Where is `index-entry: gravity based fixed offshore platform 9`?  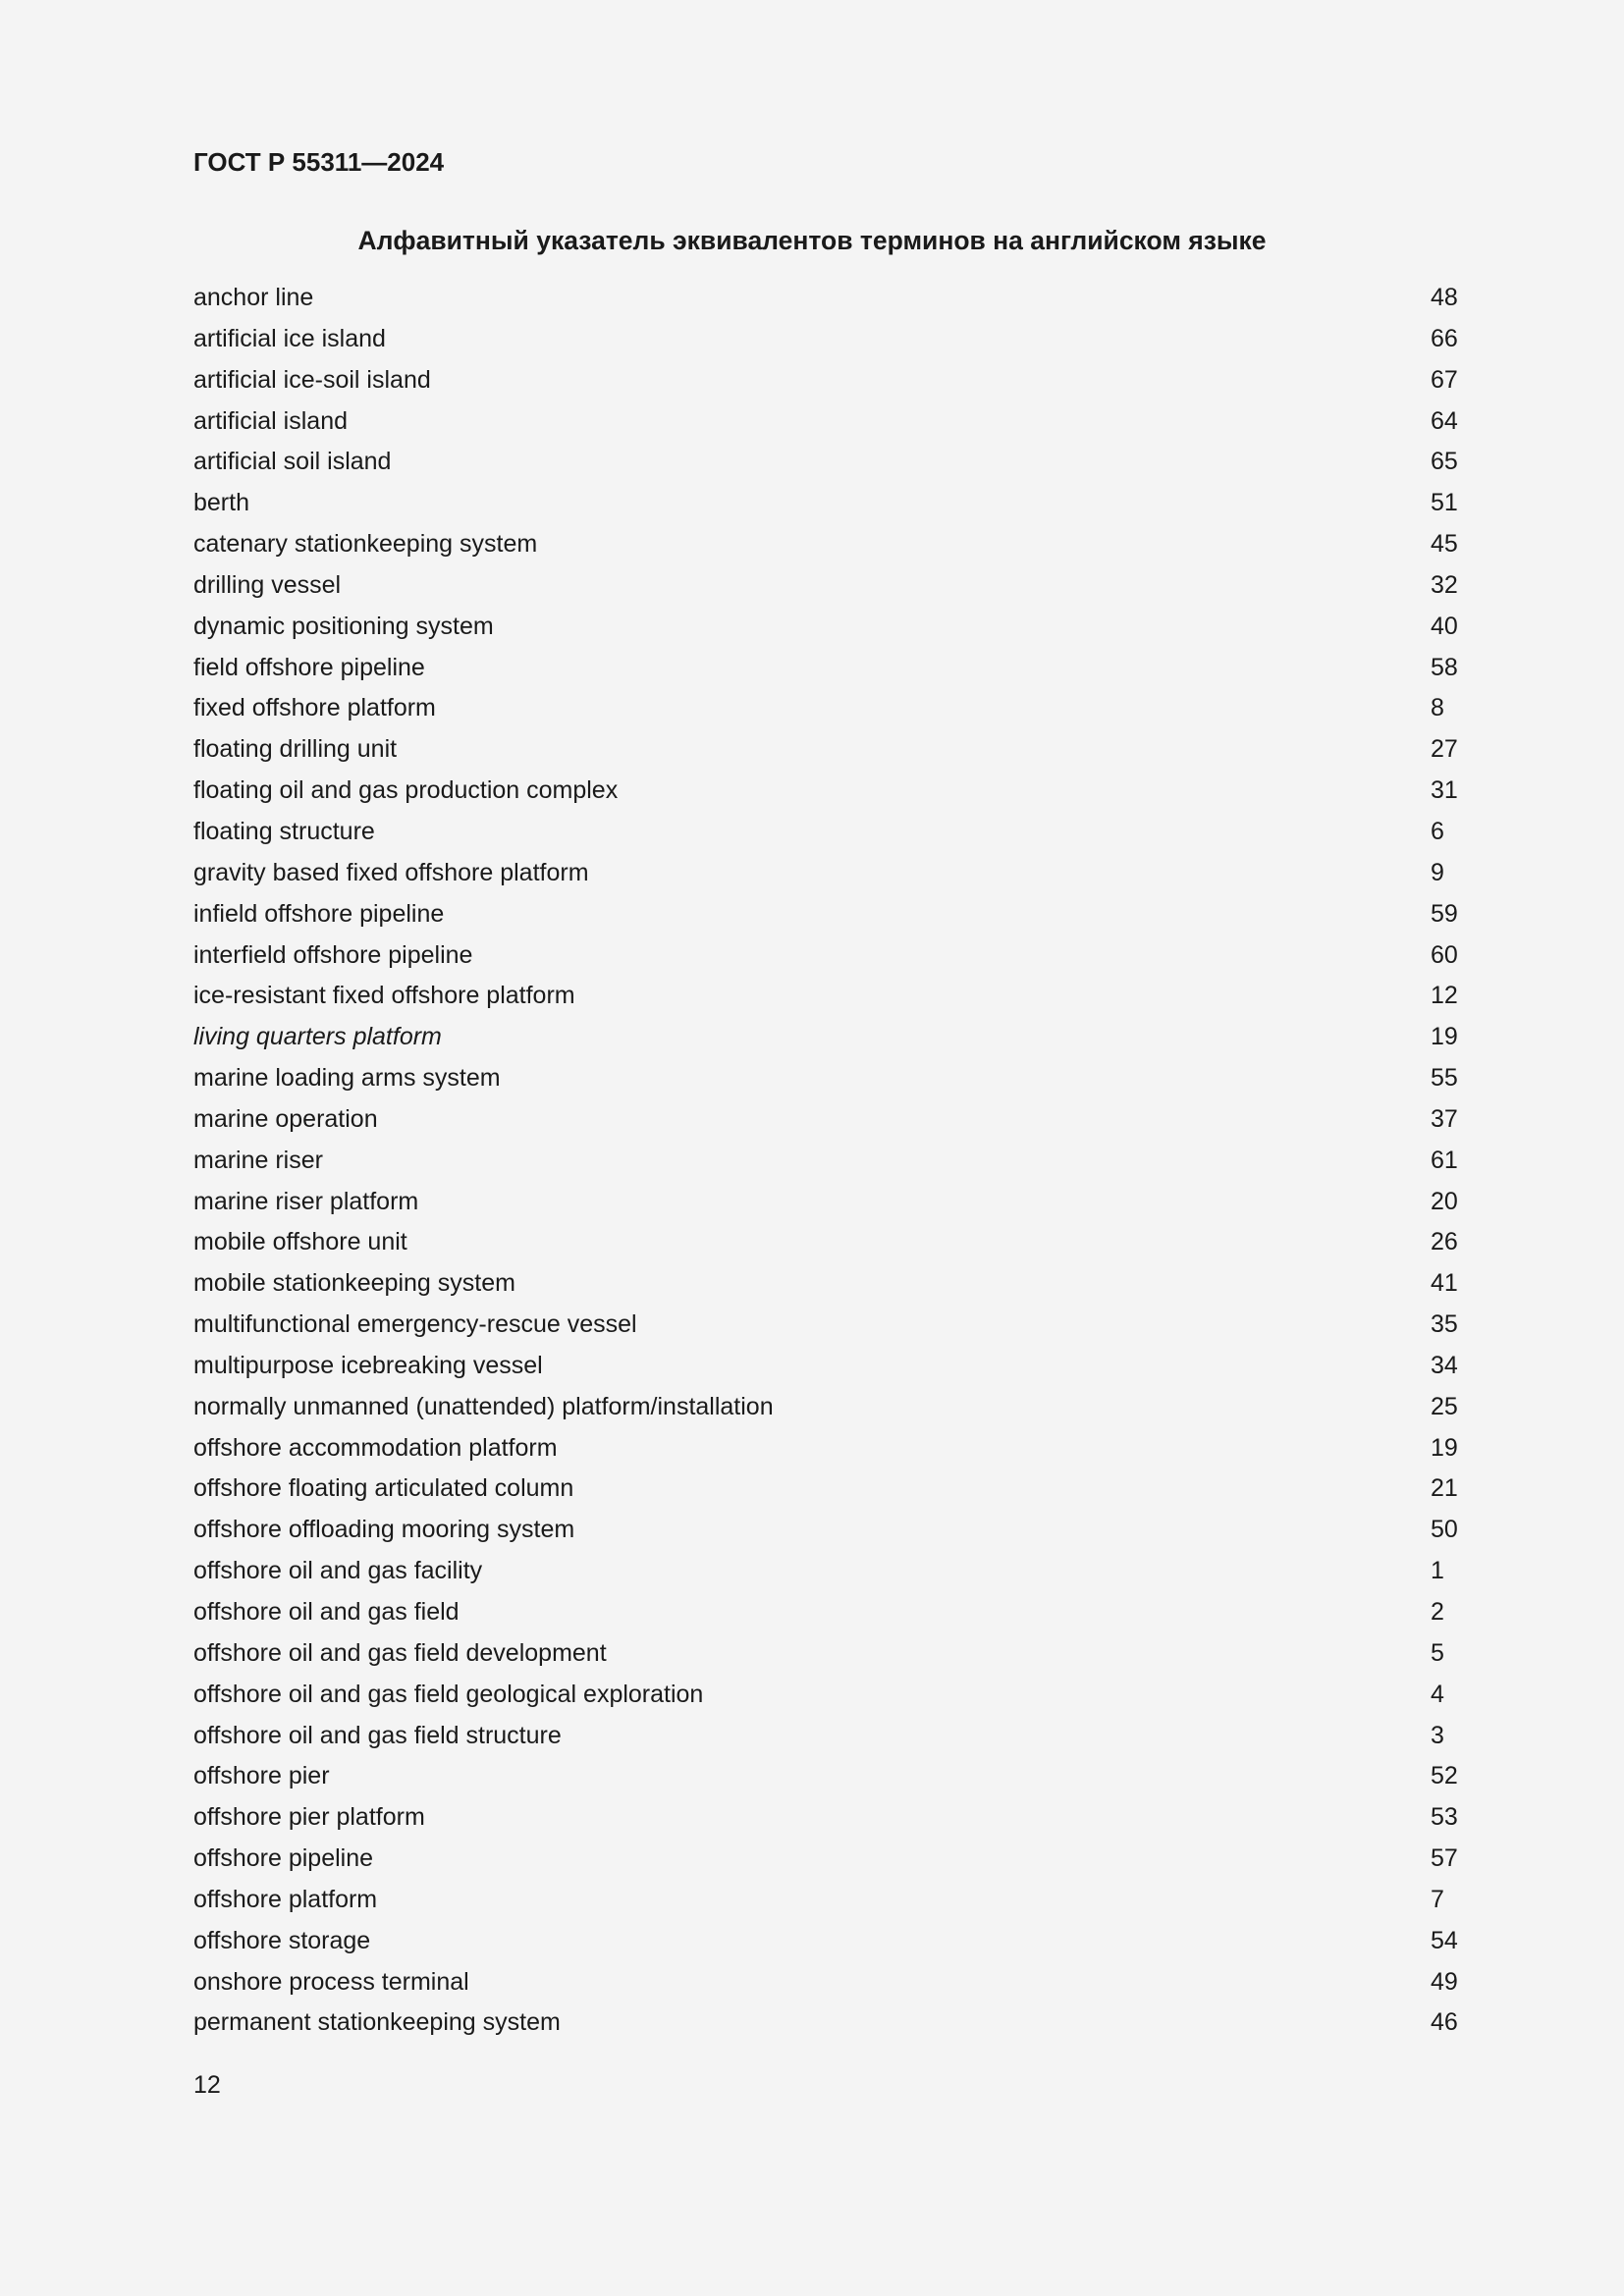 index-entry: gravity based fixed offshore platform 9 is located at coordinates (826, 873).